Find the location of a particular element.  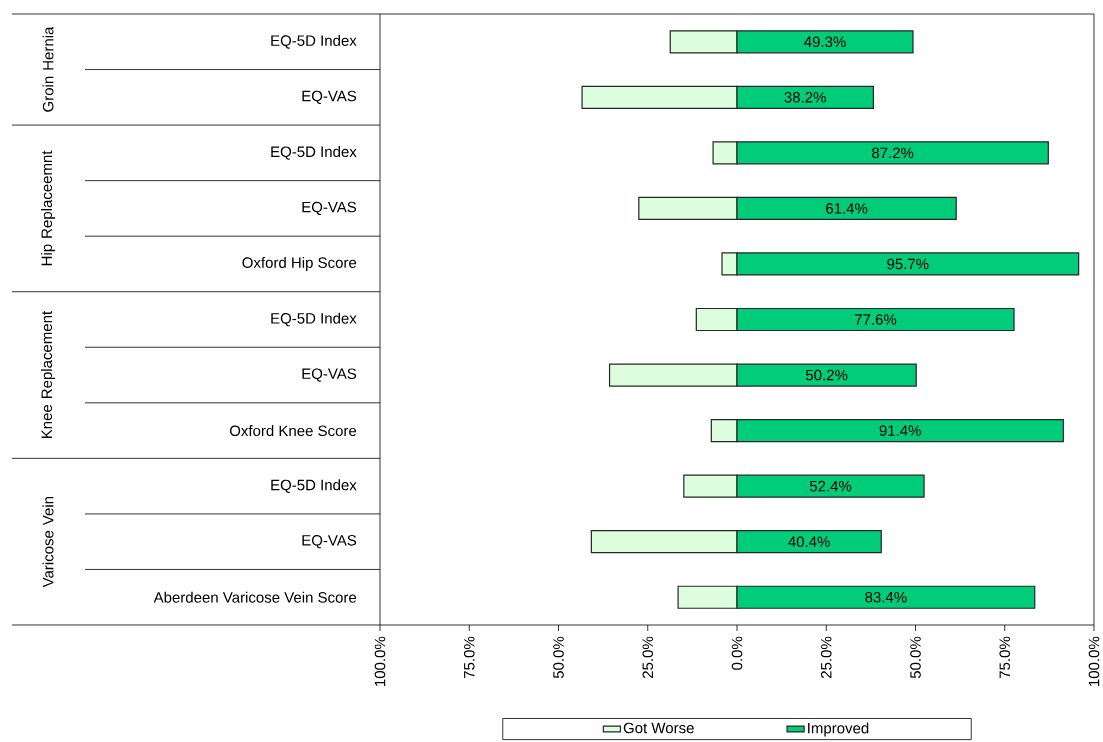

data-label: 87.2% is located at coordinates (893, 153).